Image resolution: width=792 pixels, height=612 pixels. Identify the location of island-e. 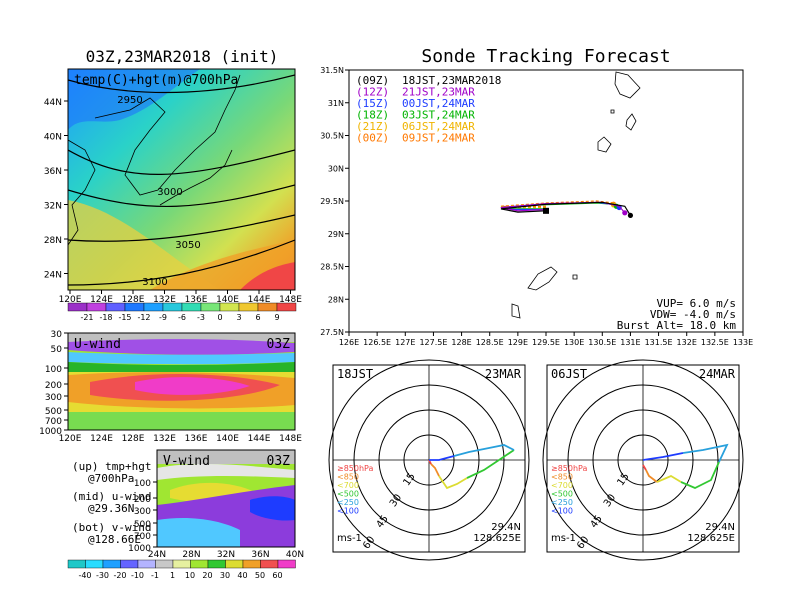
(516, 311).